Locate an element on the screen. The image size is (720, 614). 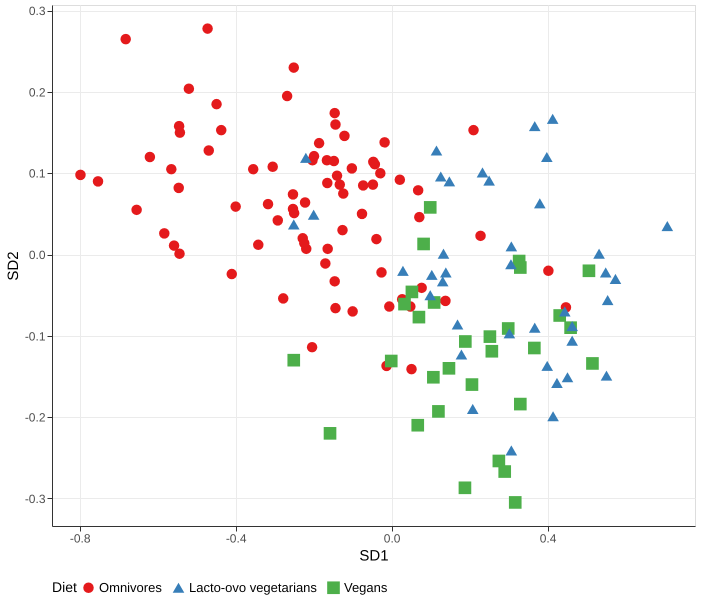
y-tick-label: 0.0 is located at coordinates (37, 255).